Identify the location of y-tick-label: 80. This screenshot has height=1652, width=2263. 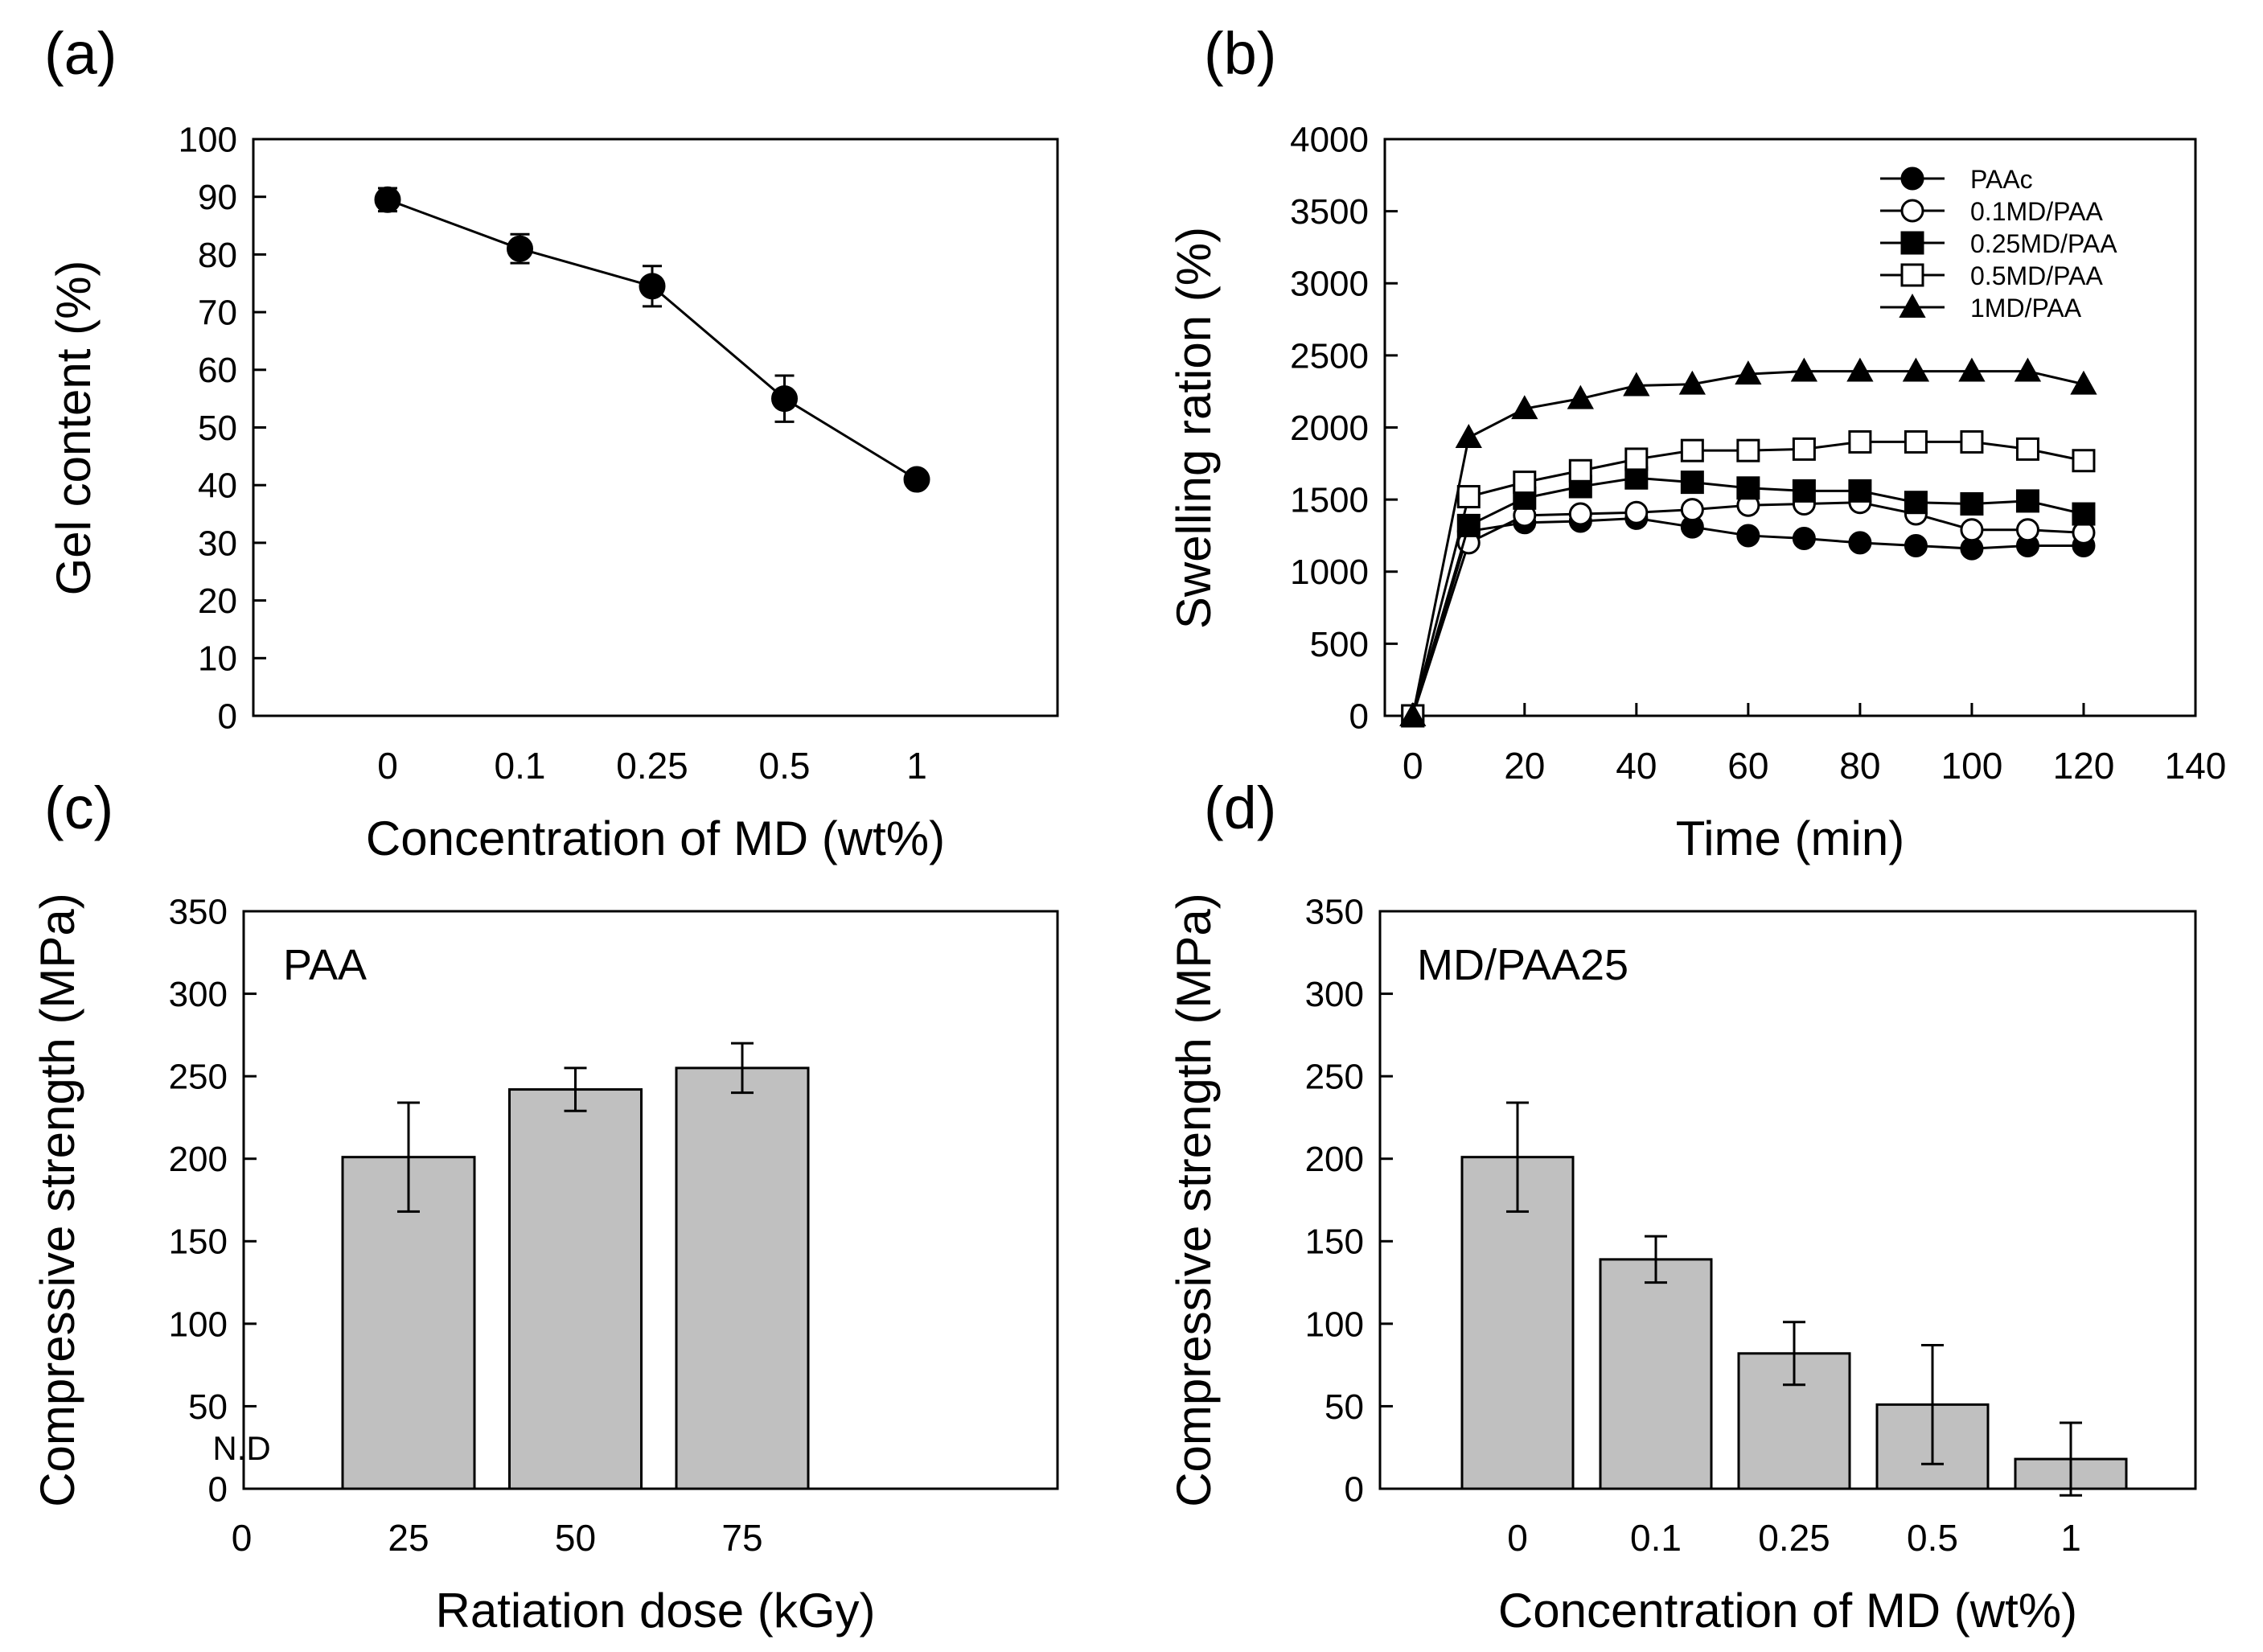
(218, 255).